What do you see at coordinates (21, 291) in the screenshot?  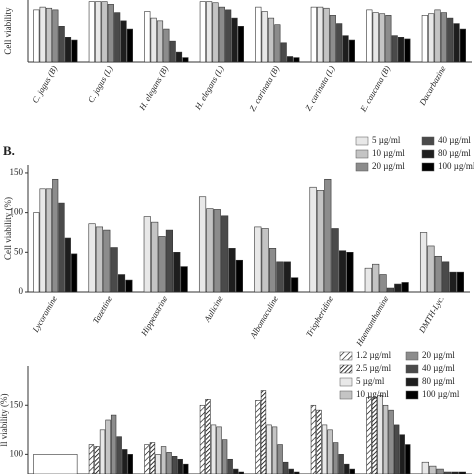 I see `y-tick-label: 0` at bounding box center [21, 291].